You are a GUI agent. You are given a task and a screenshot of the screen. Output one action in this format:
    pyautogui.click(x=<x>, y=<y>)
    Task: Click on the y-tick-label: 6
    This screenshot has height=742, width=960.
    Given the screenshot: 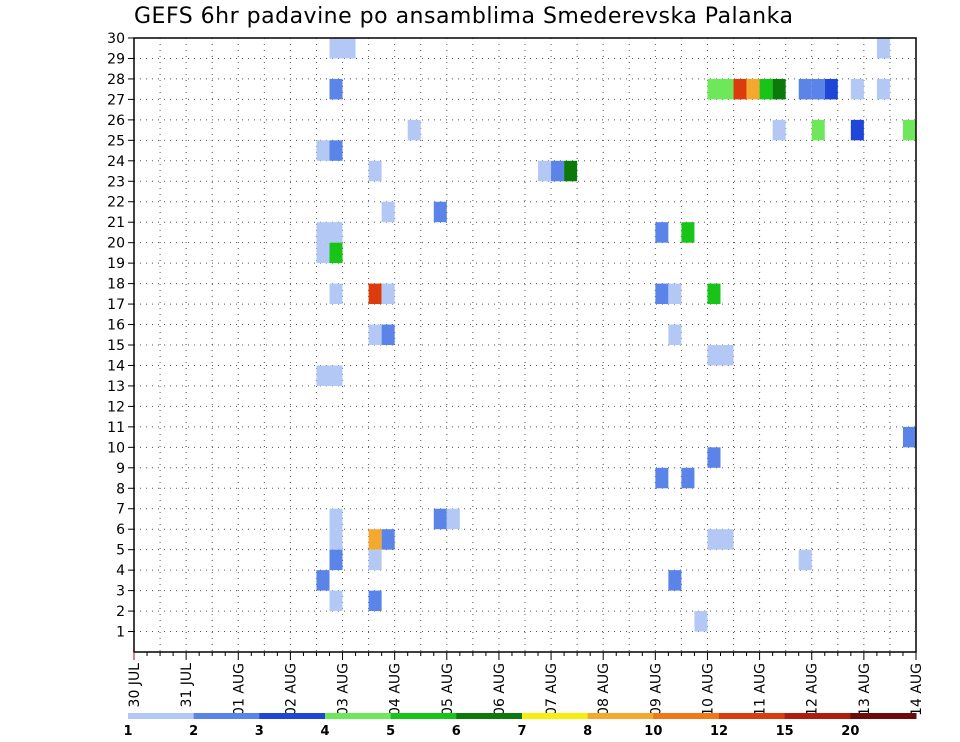 What is the action you would take?
    pyautogui.click(x=120, y=530)
    